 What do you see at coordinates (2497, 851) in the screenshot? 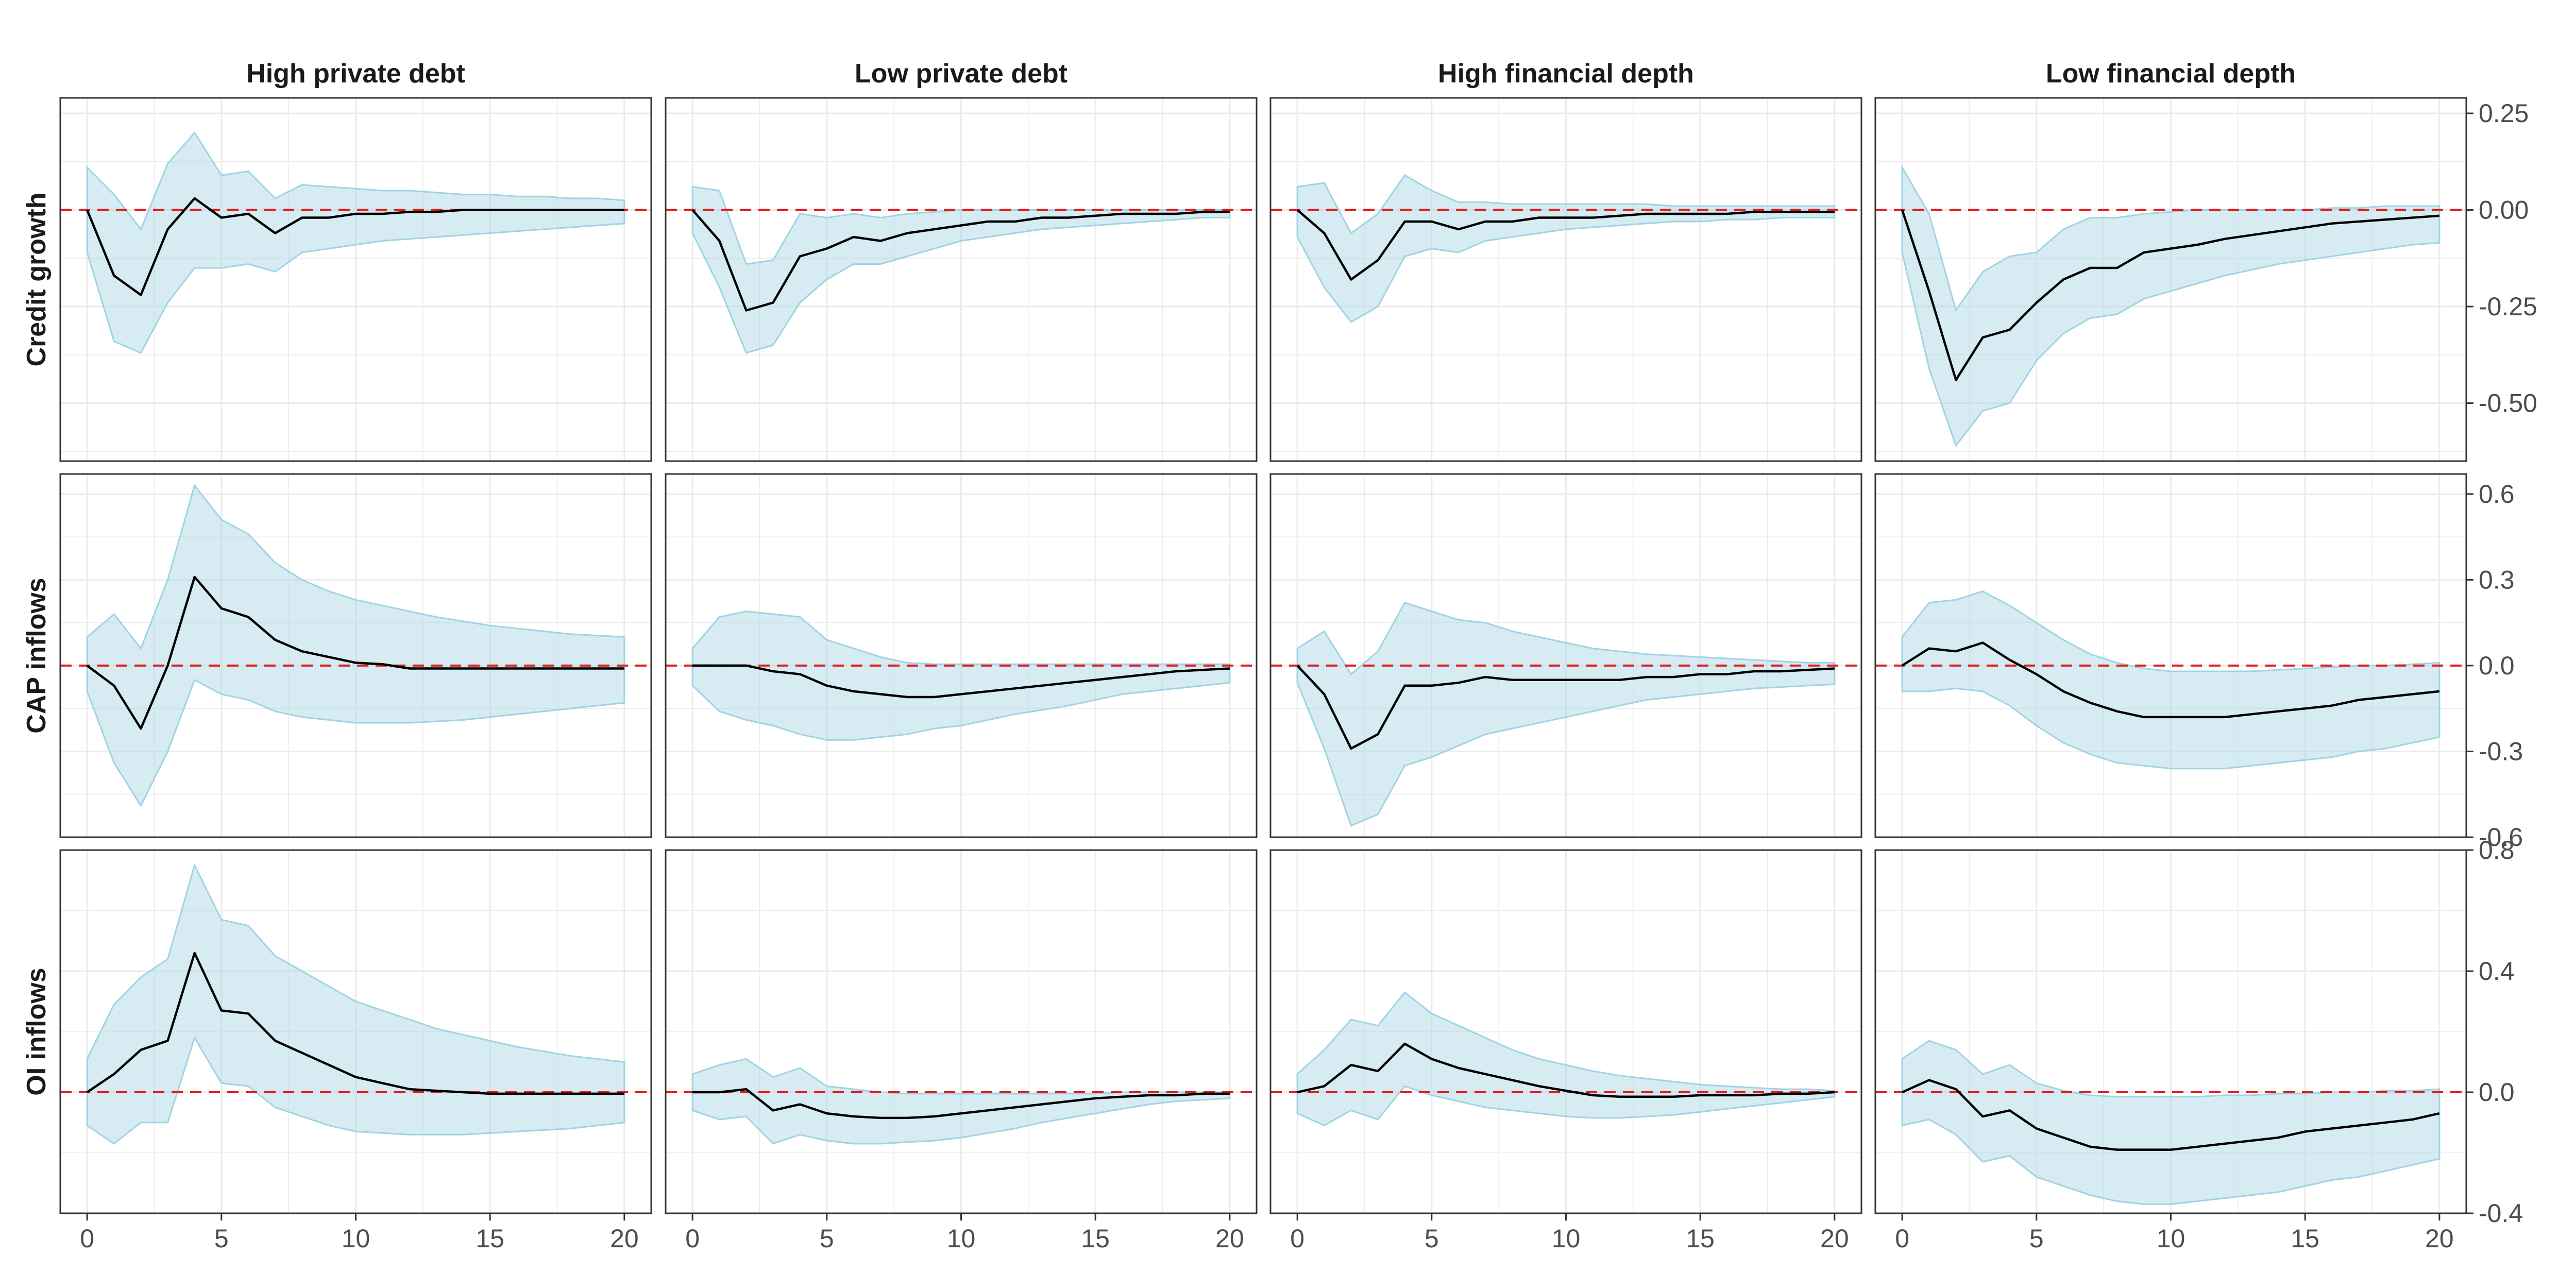
I see `y-tick-label: 0.8` at bounding box center [2497, 851].